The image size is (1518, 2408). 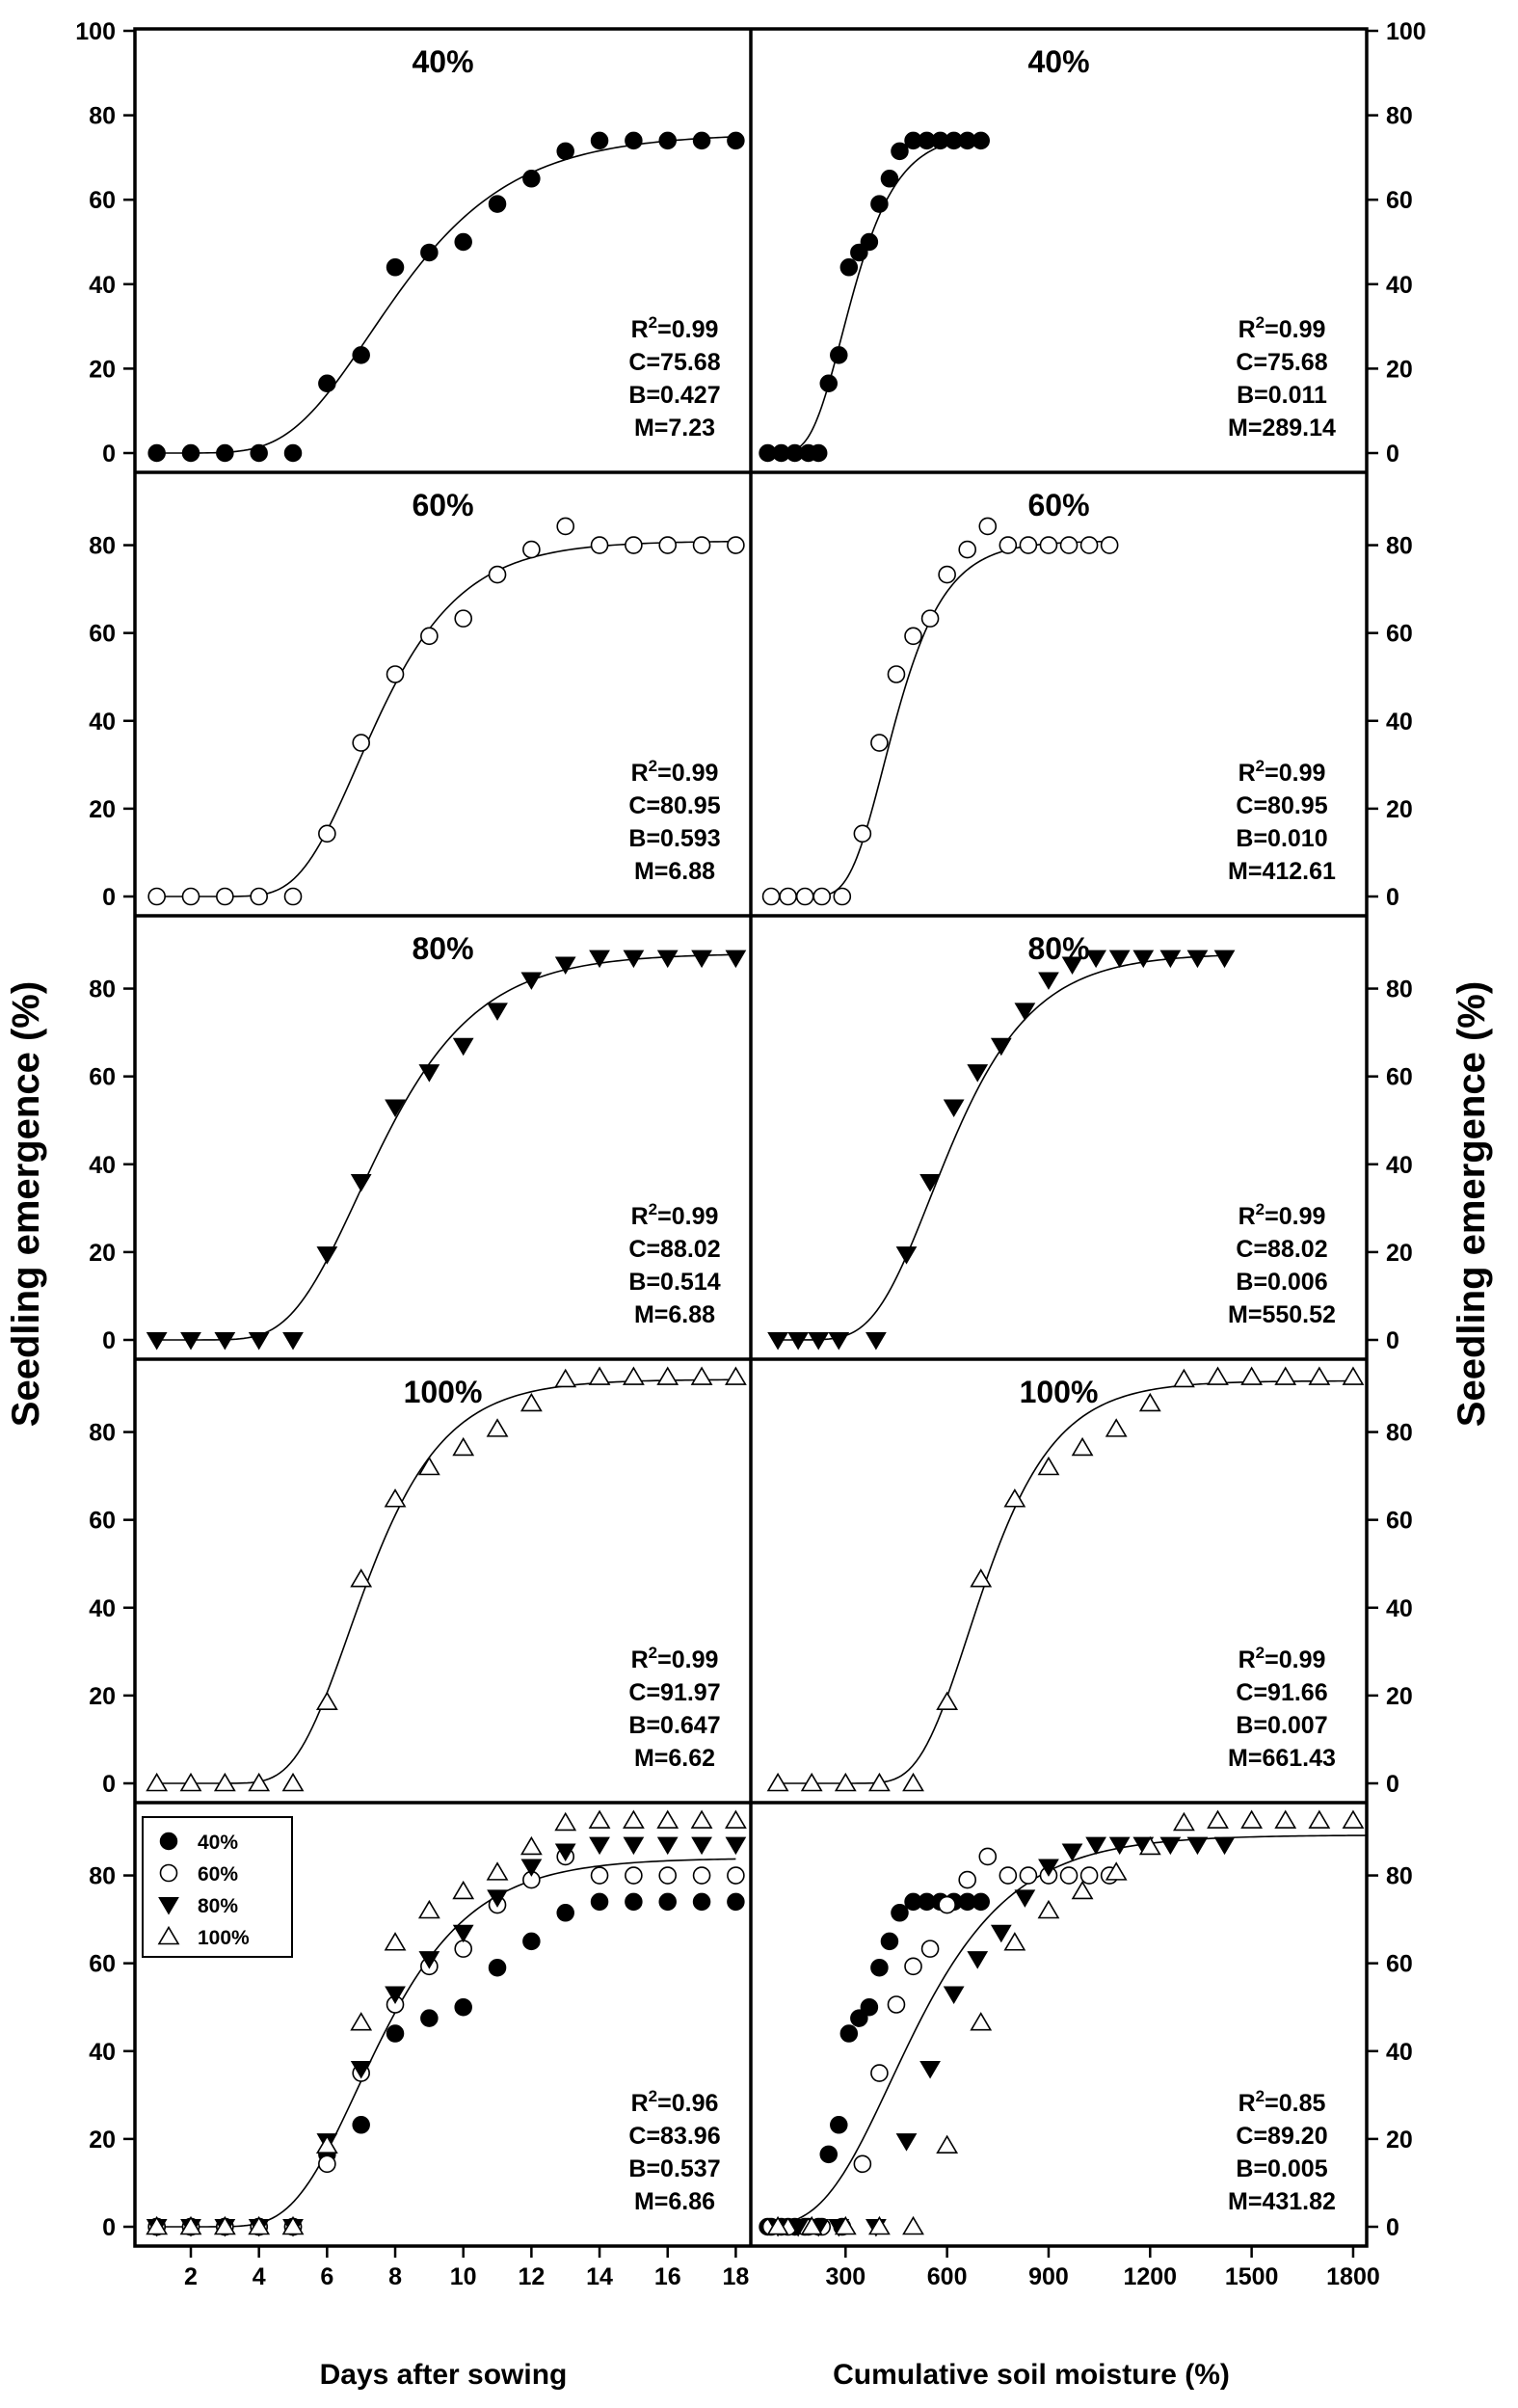 I want to click on y-tick-label-left: 60, so click(x=102, y=634).